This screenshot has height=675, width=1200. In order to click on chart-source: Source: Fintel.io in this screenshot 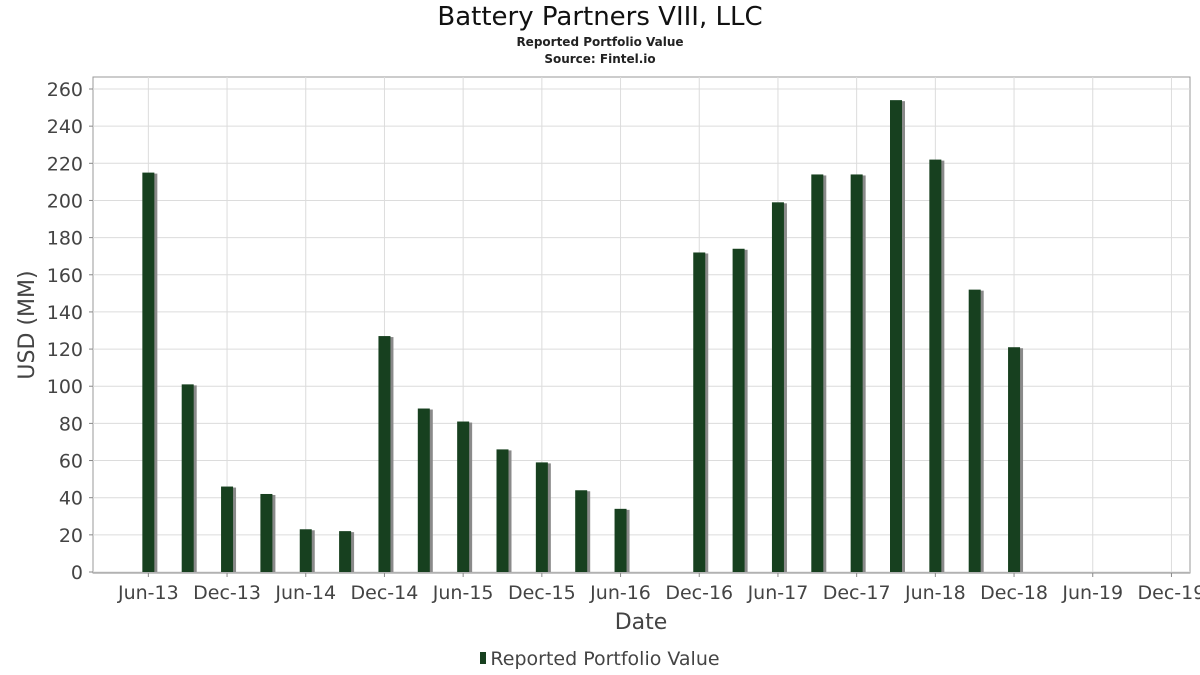, I will do `click(600, 59)`.